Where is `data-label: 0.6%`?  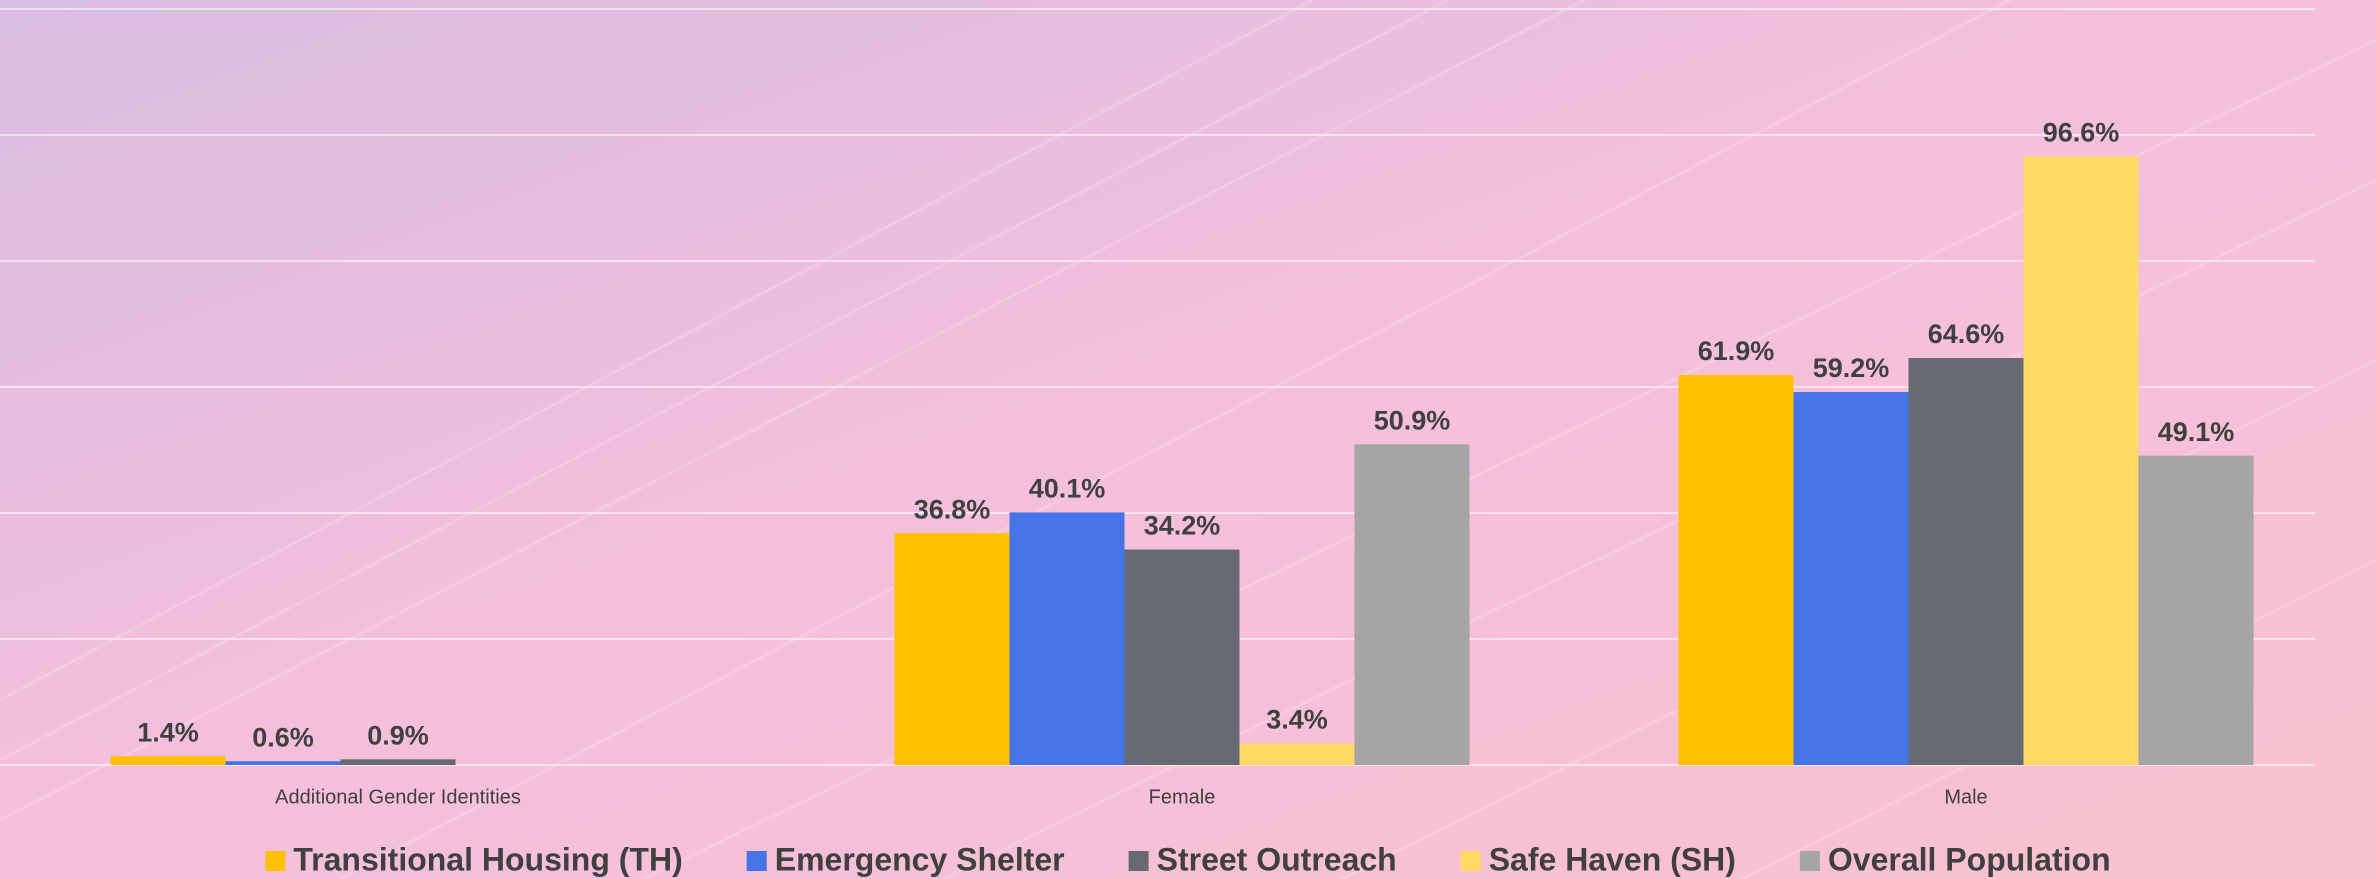
data-label: 0.6% is located at coordinates (283, 737).